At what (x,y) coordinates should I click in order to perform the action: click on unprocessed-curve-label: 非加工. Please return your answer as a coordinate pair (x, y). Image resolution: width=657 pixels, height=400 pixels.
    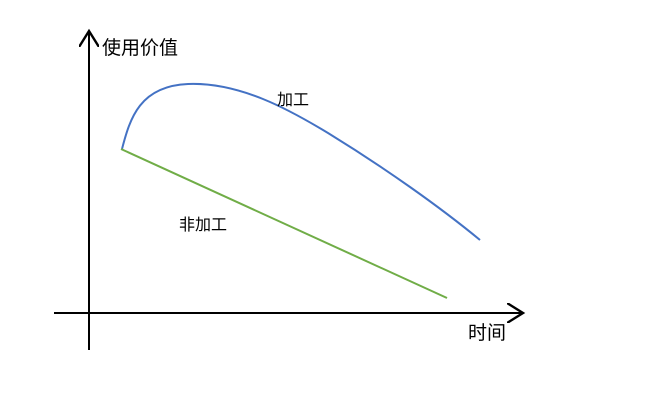
    Looking at the image, I should click on (203, 224).